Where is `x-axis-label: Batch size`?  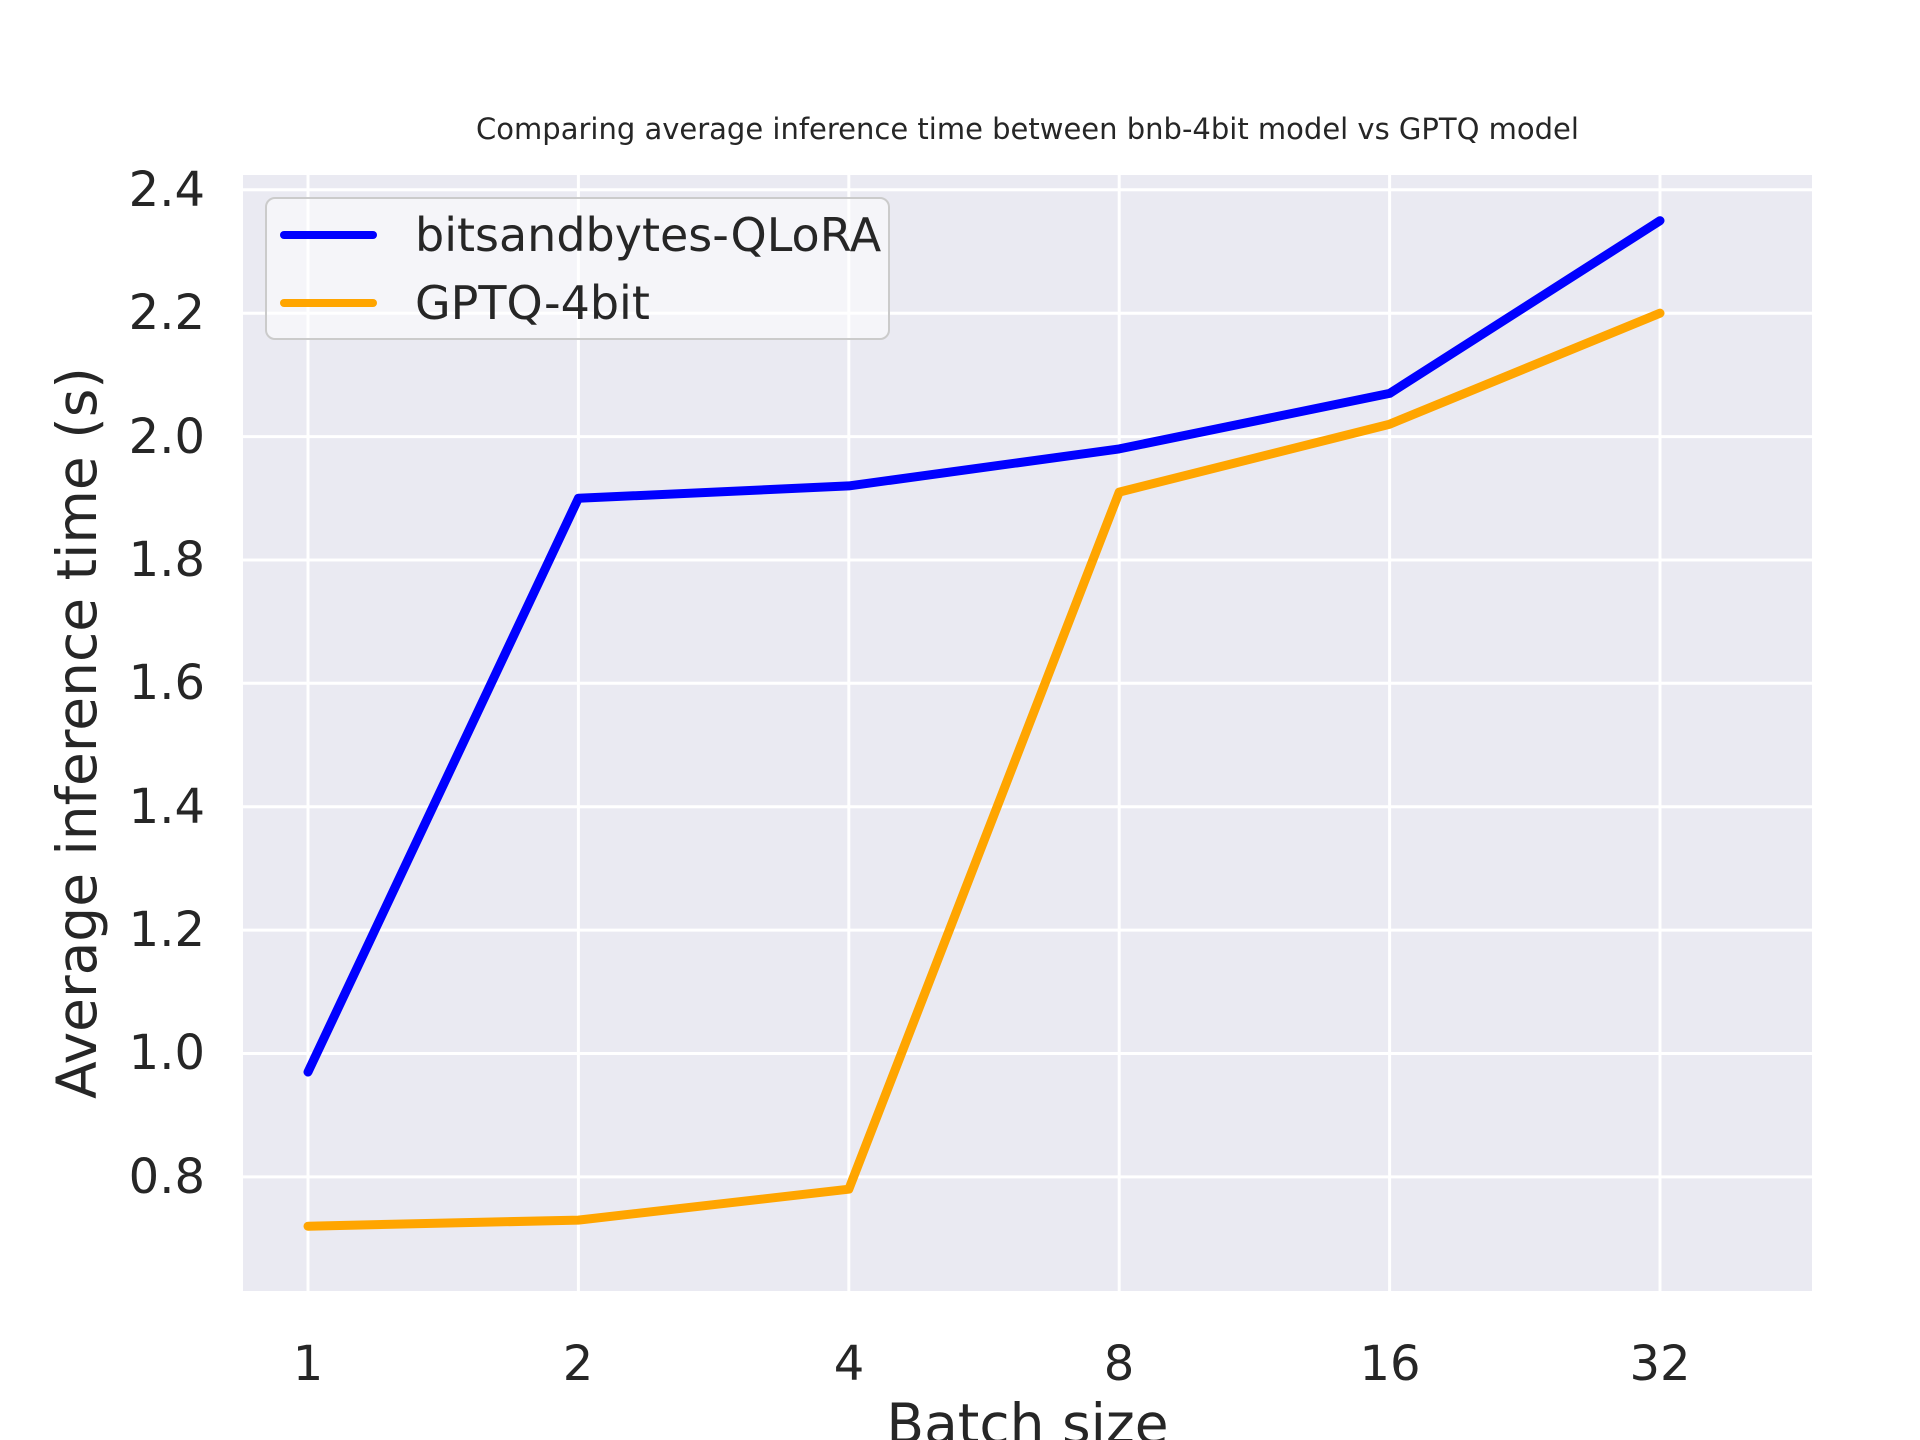
x-axis-label: Batch size is located at coordinates (1027, 1416).